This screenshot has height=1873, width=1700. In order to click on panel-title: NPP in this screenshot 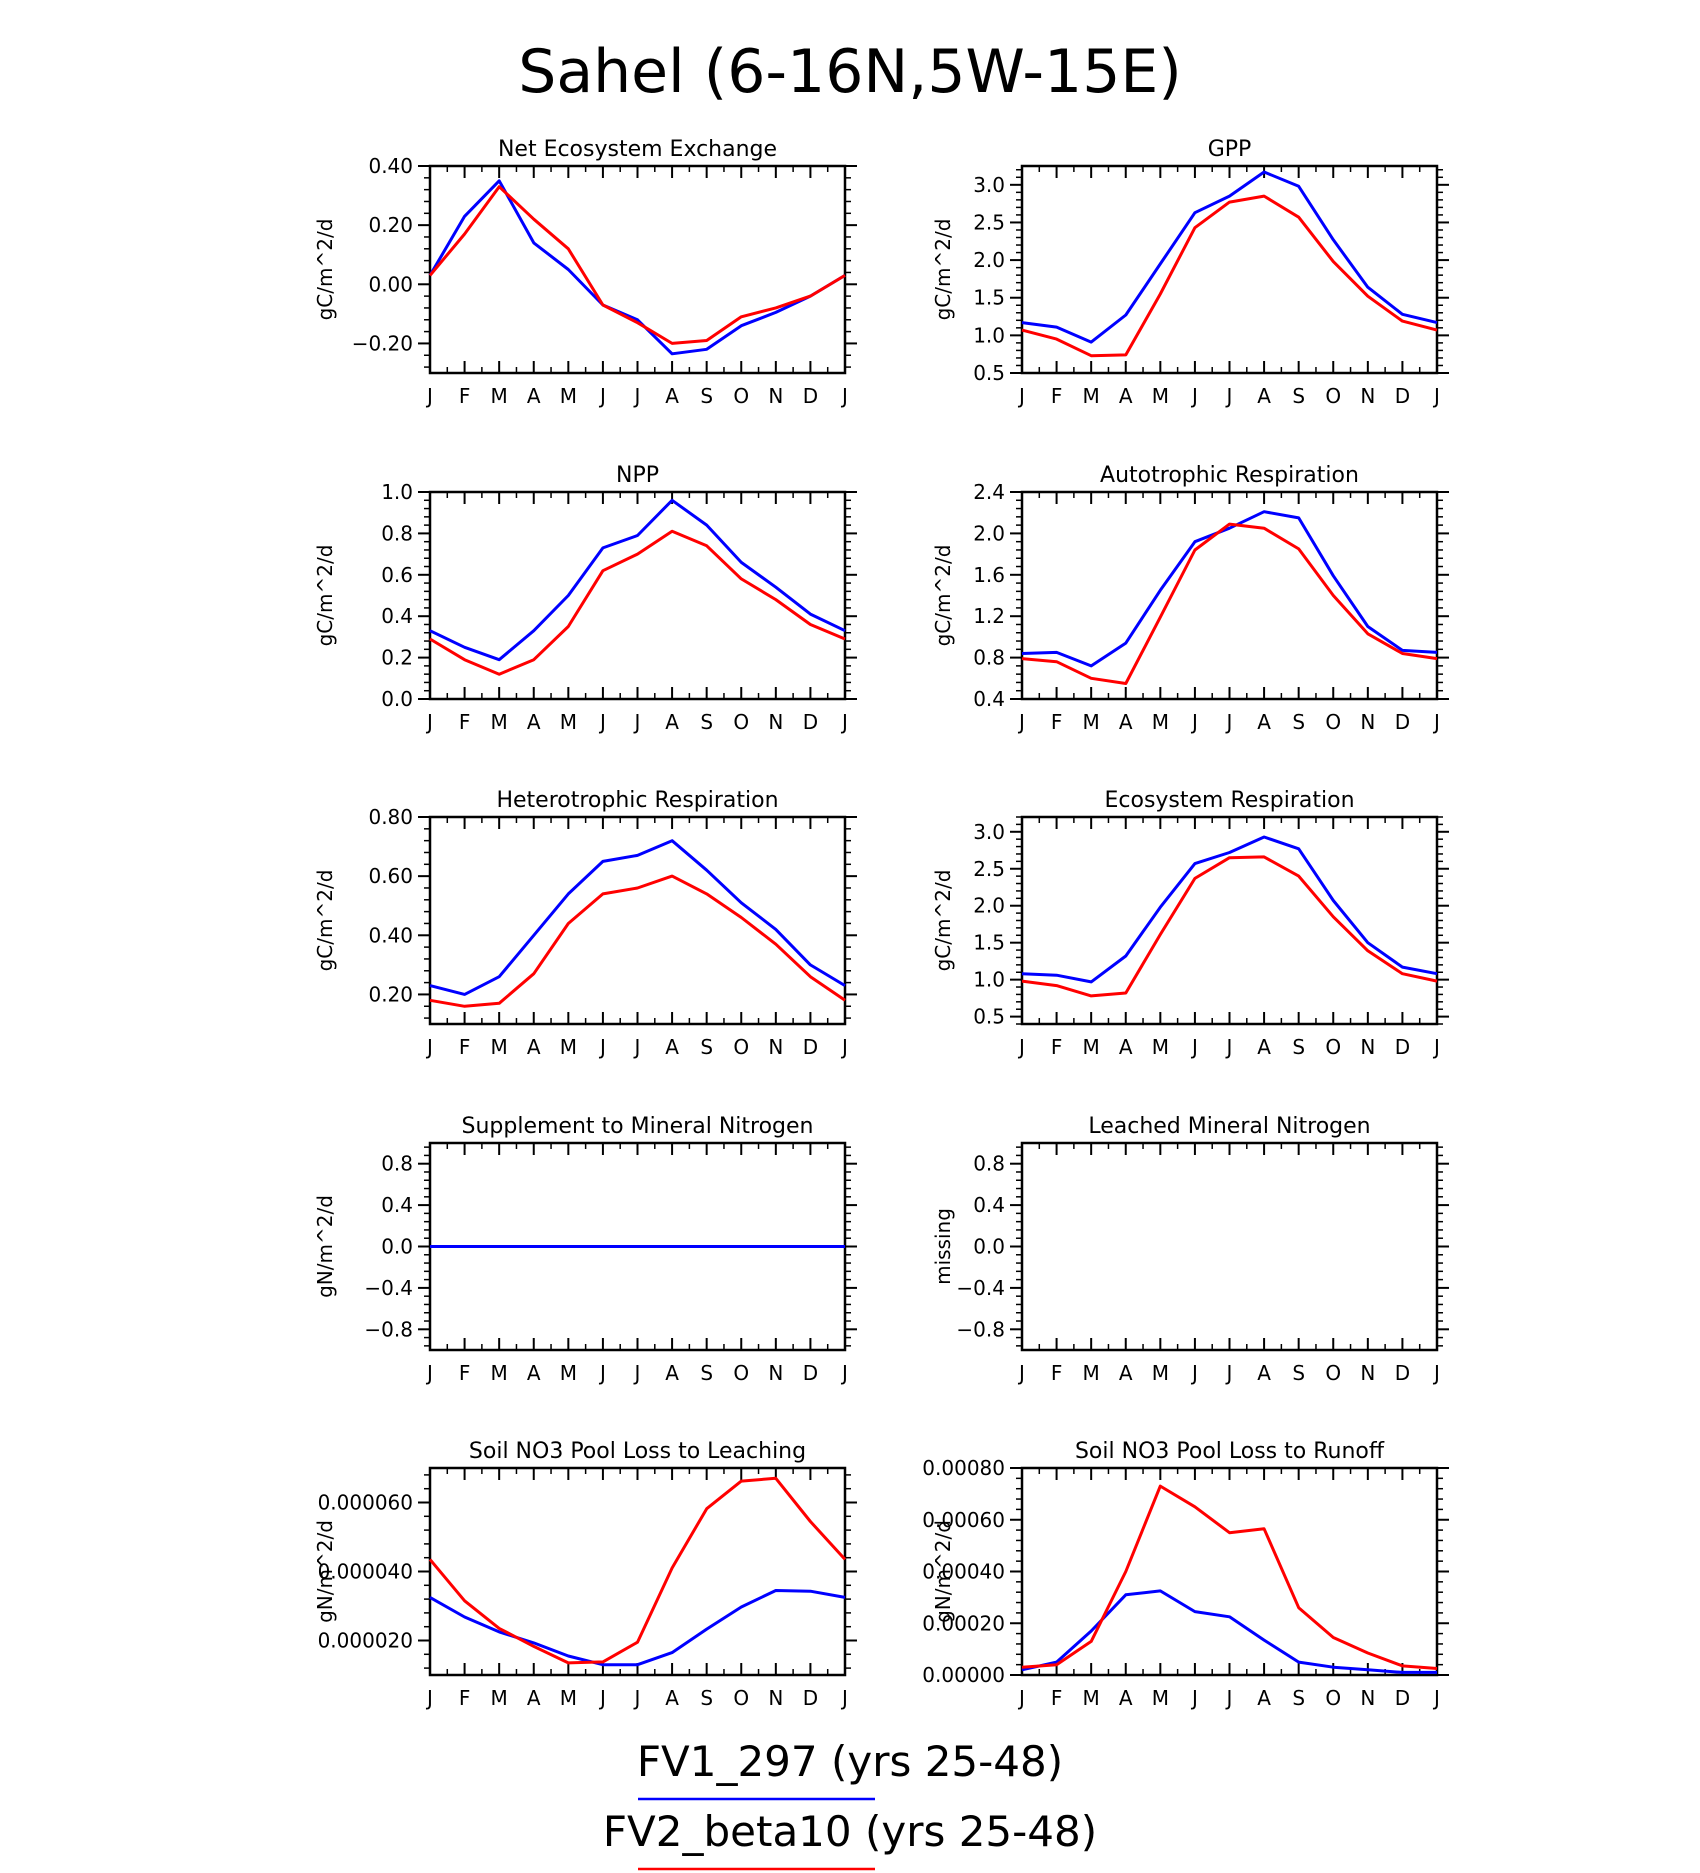, I will do `click(637, 475)`.